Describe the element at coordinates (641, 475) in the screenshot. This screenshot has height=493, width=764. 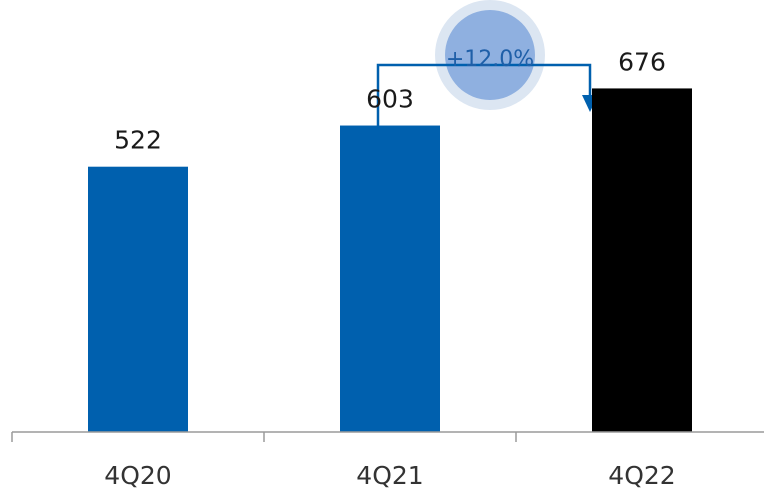
I see `x-tick-label-4Q22: 4Q22` at that location.